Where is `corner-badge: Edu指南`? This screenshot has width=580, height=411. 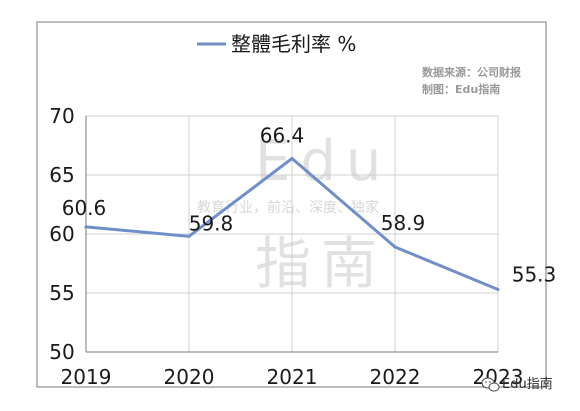
corner-badge: Edu指南 is located at coordinates (517, 384).